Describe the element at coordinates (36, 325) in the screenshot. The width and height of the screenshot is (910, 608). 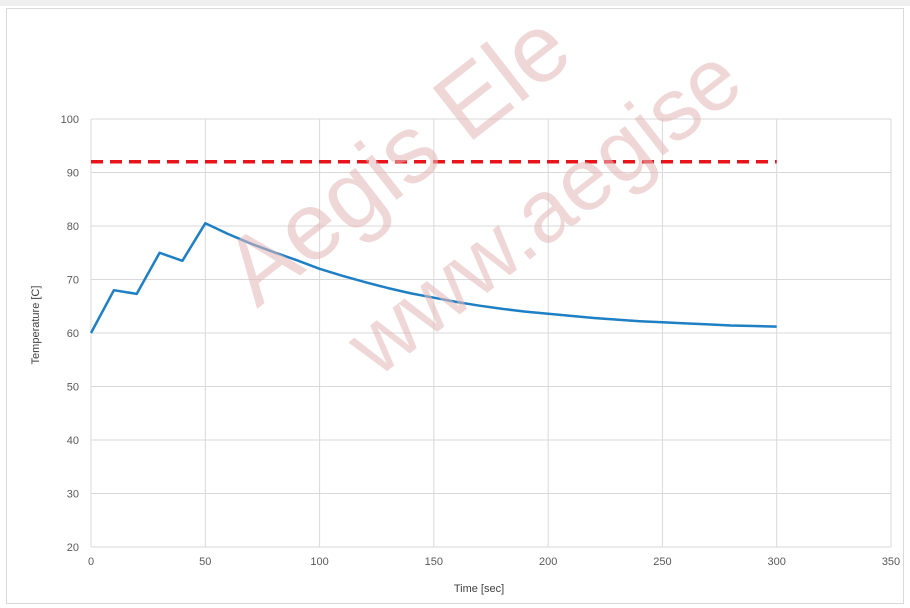
I see `y-axis-title: Temperature [C]` at that location.